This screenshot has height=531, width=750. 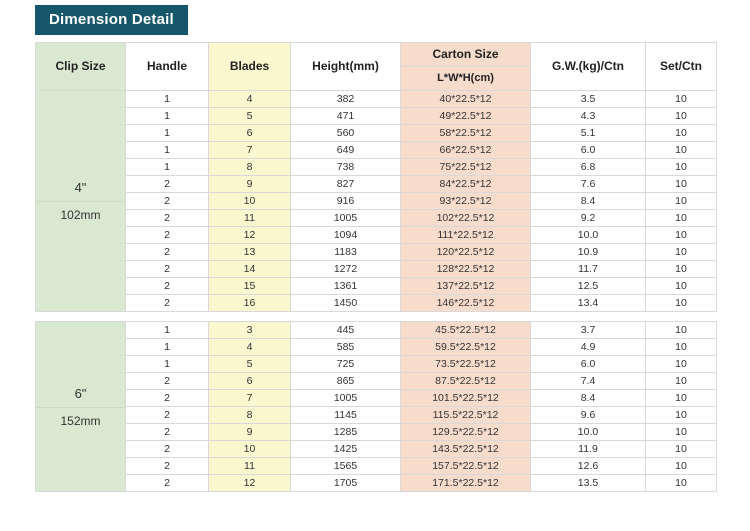 What do you see at coordinates (80, 397) in the screenshot?
I see `clip-size-inches: 6"` at bounding box center [80, 397].